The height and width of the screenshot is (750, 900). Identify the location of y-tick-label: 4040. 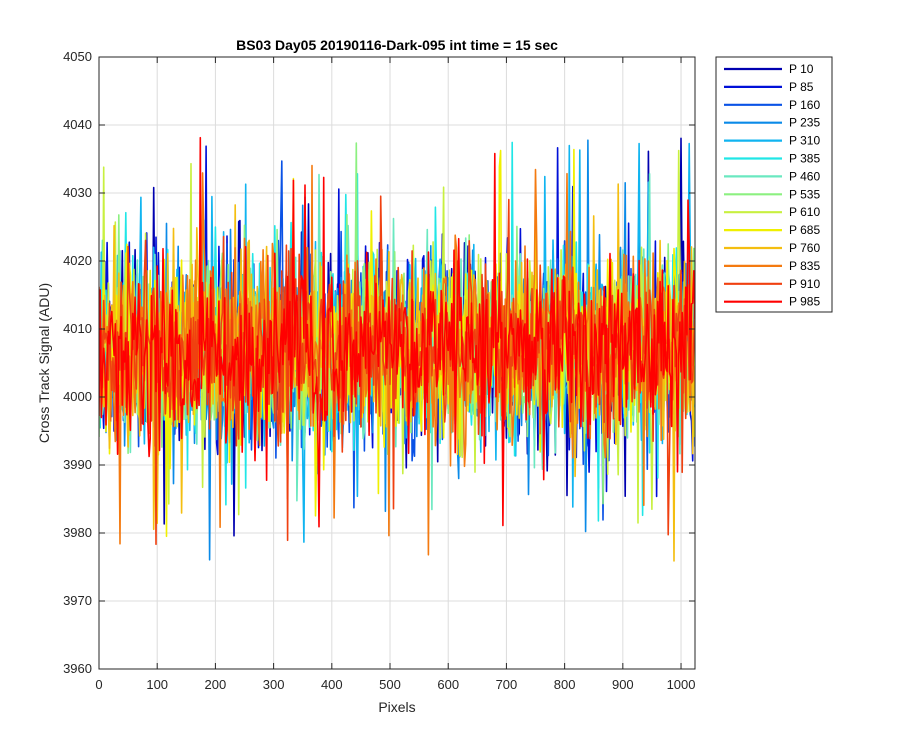
(77, 124).